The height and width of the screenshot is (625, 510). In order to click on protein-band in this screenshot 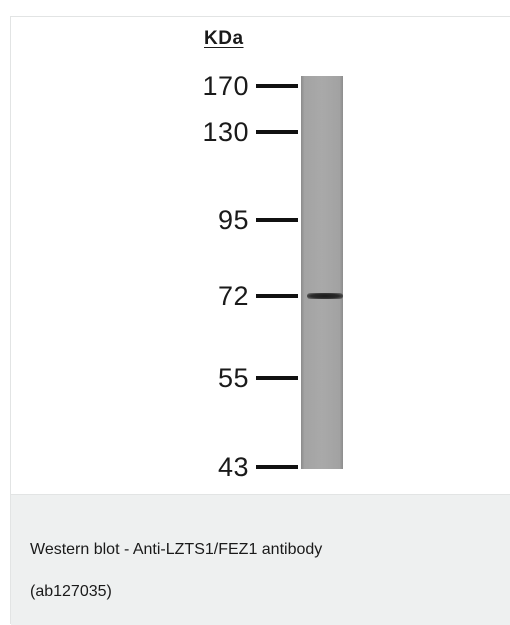, I will do `click(325, 296)`.